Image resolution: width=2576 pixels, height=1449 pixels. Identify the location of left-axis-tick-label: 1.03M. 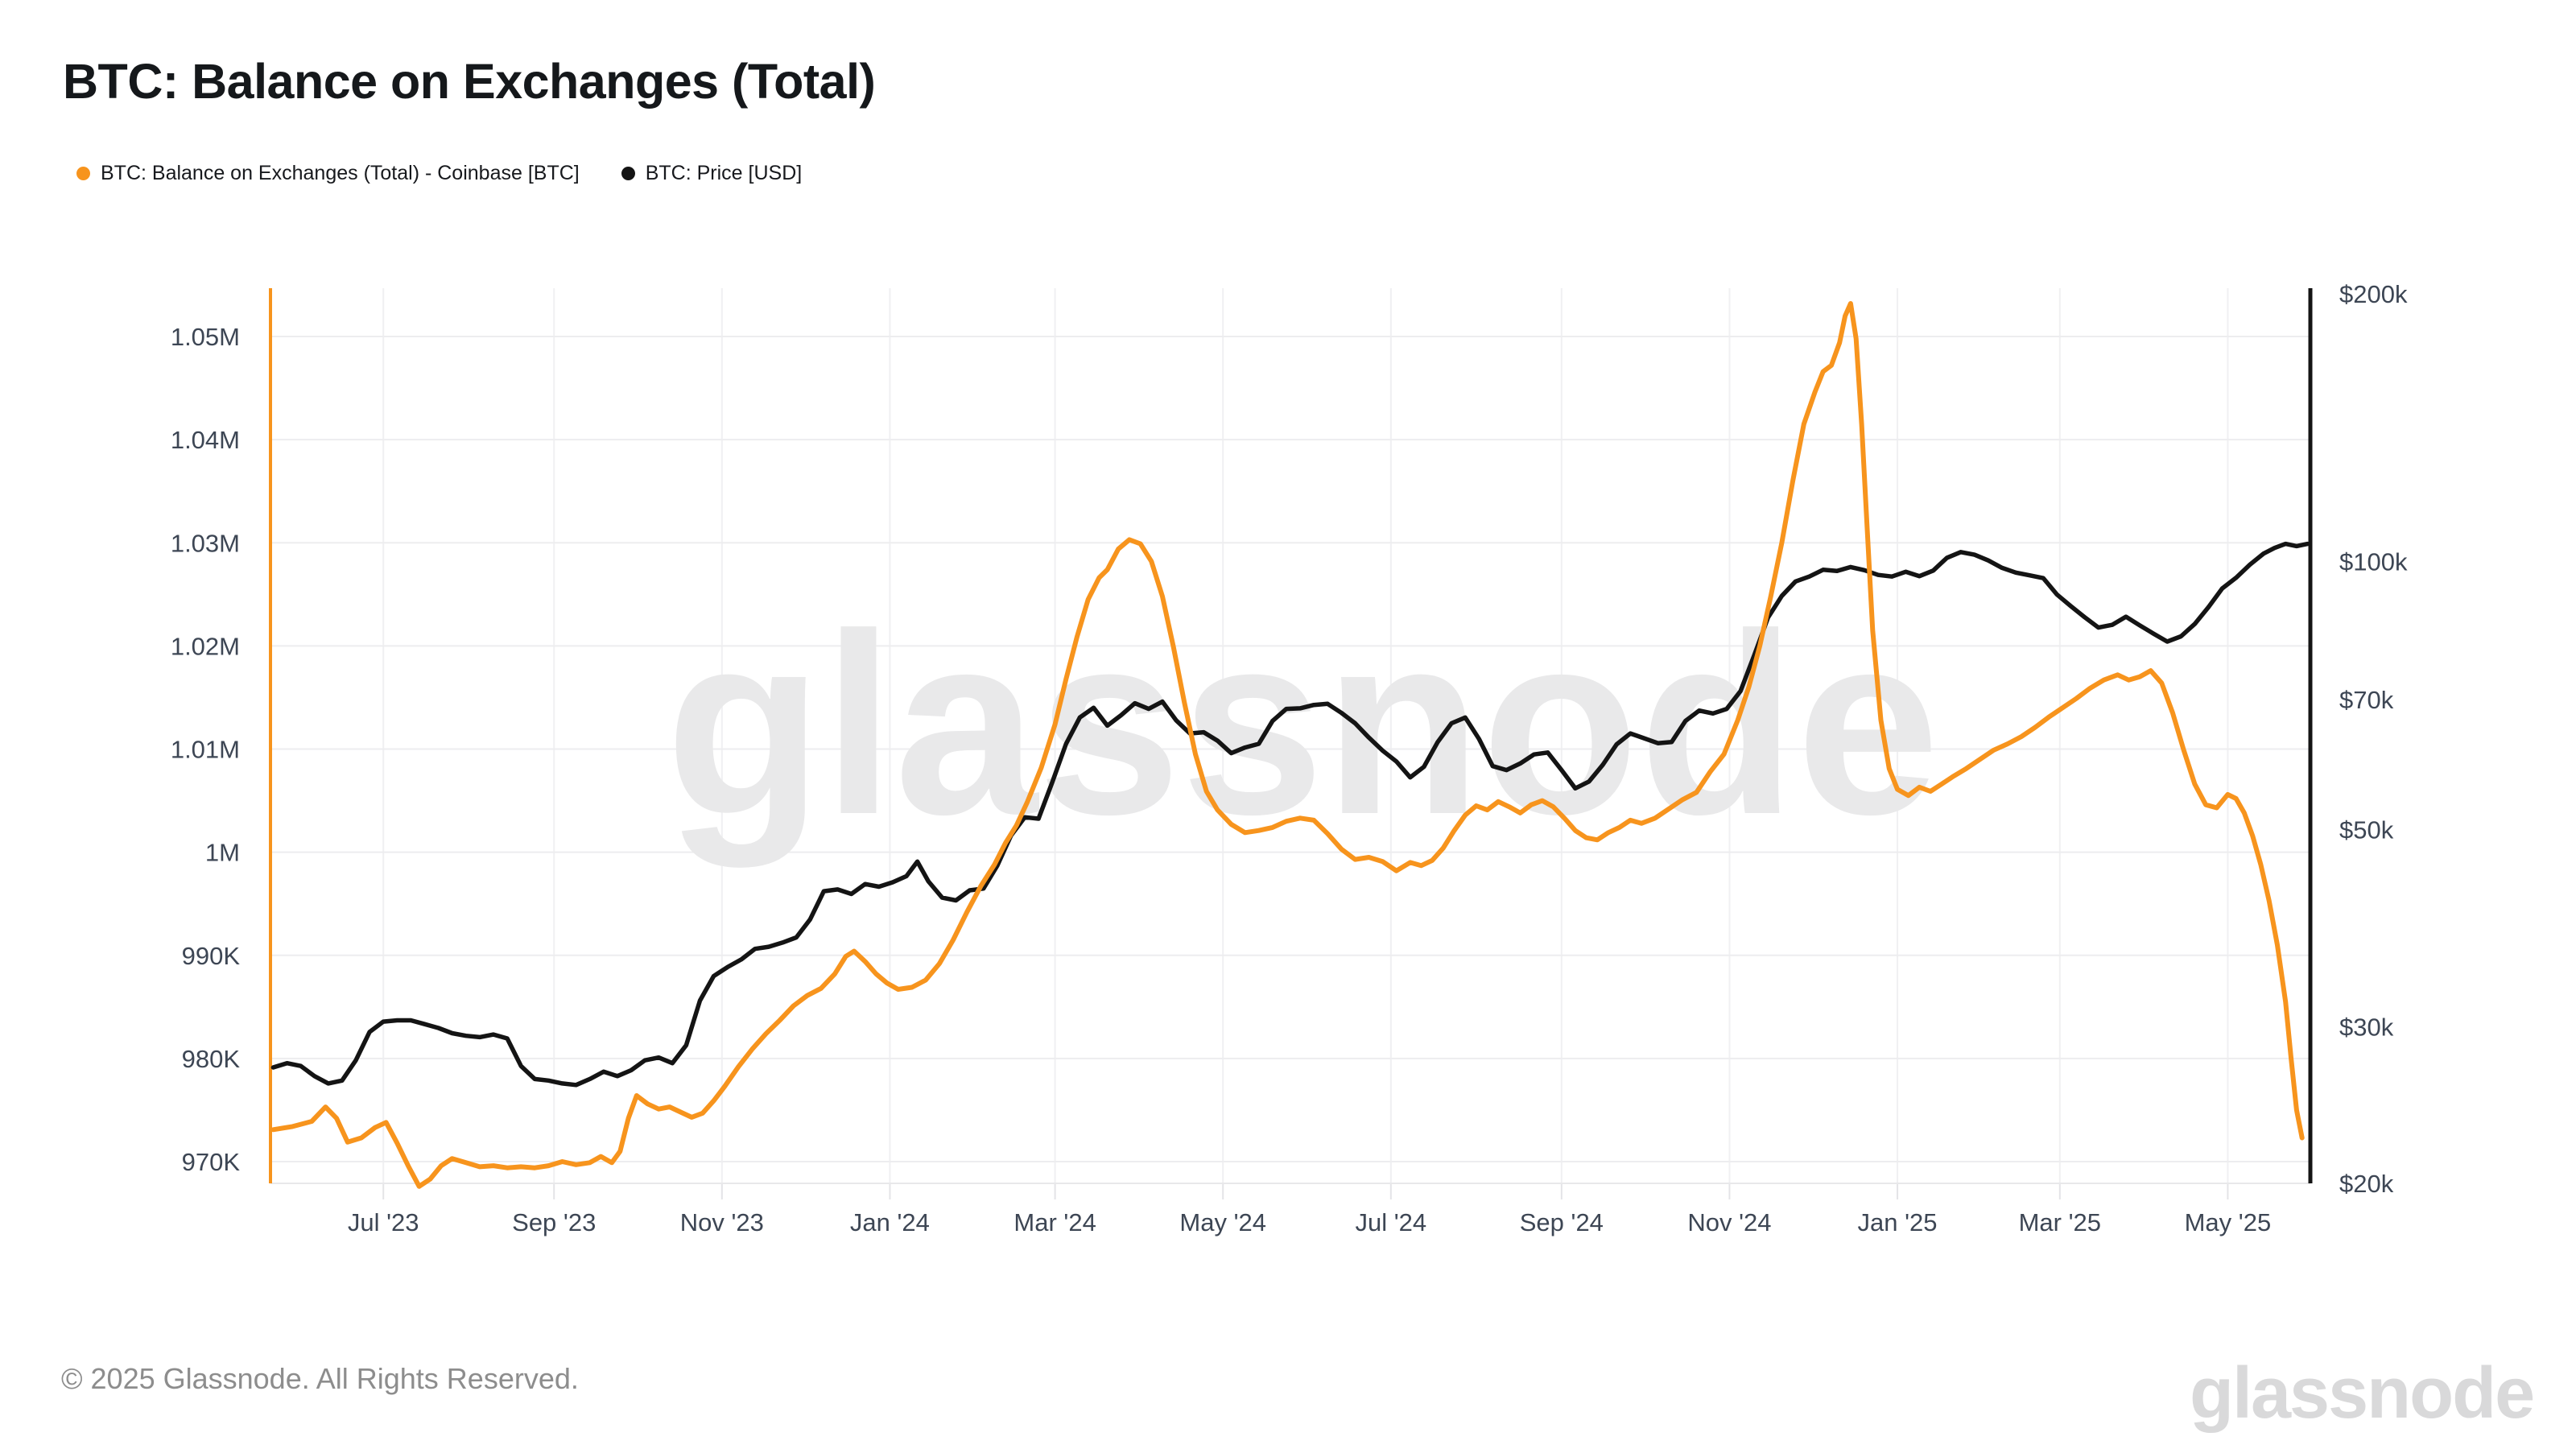
(205, 543).